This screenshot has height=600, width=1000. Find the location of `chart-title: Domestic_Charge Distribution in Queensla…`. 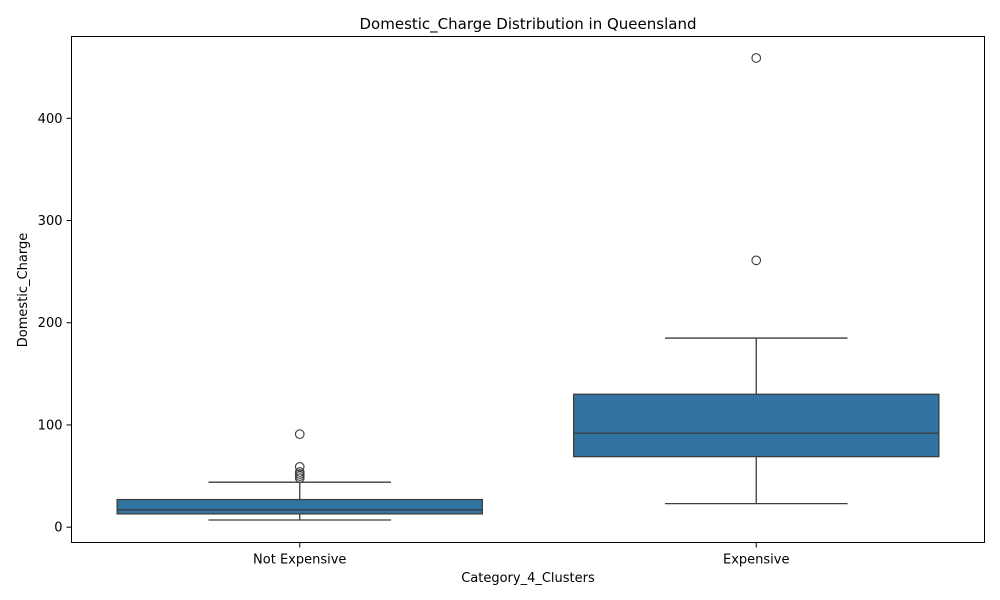

chart-title: Domestic_Charge Distribution in Queensla… is located at coordinates (528, 24).